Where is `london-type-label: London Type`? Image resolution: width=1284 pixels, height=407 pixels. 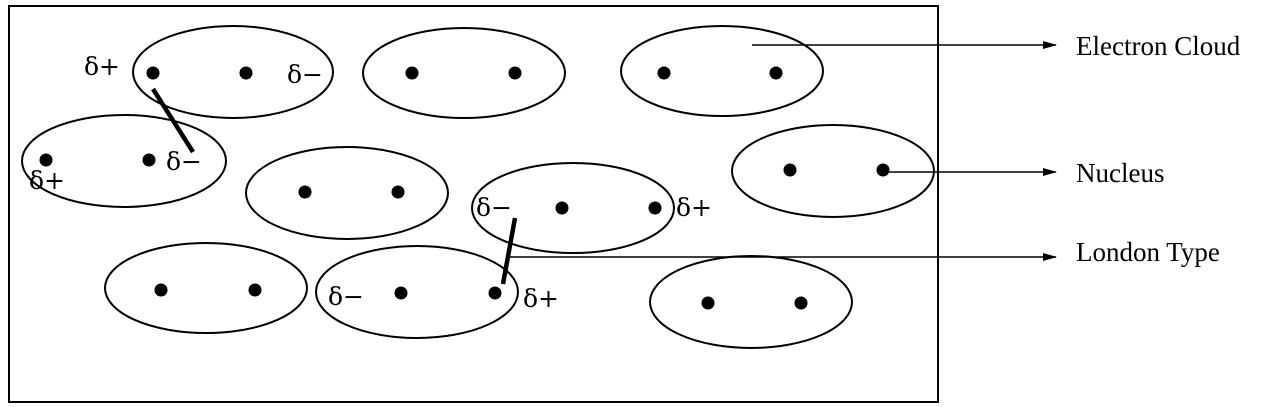
london-type-label: London Type is located at coordinates (1148, 252).